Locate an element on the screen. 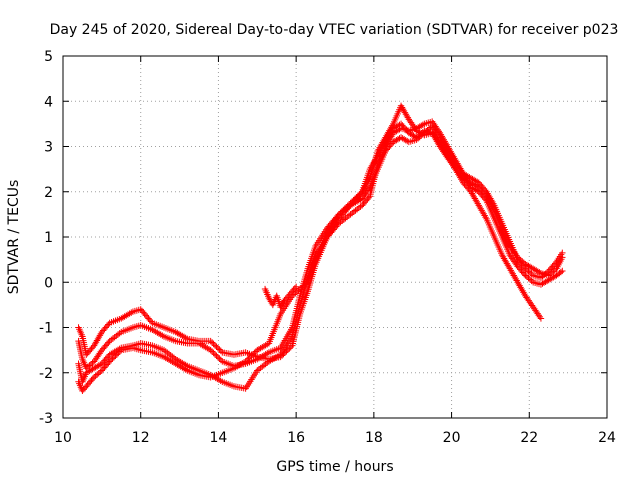 The height and width of the screenshot is (480, 640). x-tick-label: 16 is located at coordinates (296, 438).